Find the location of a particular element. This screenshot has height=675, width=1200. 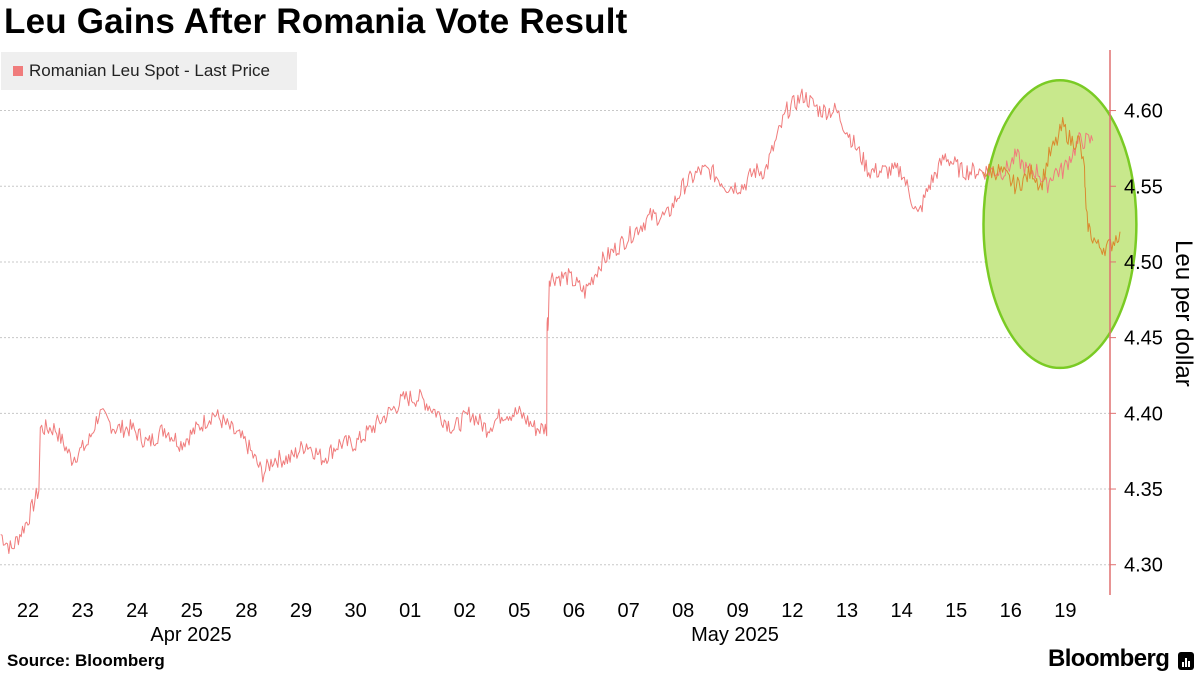

x-tick-label: 15 is located at coordinates (956, 611).